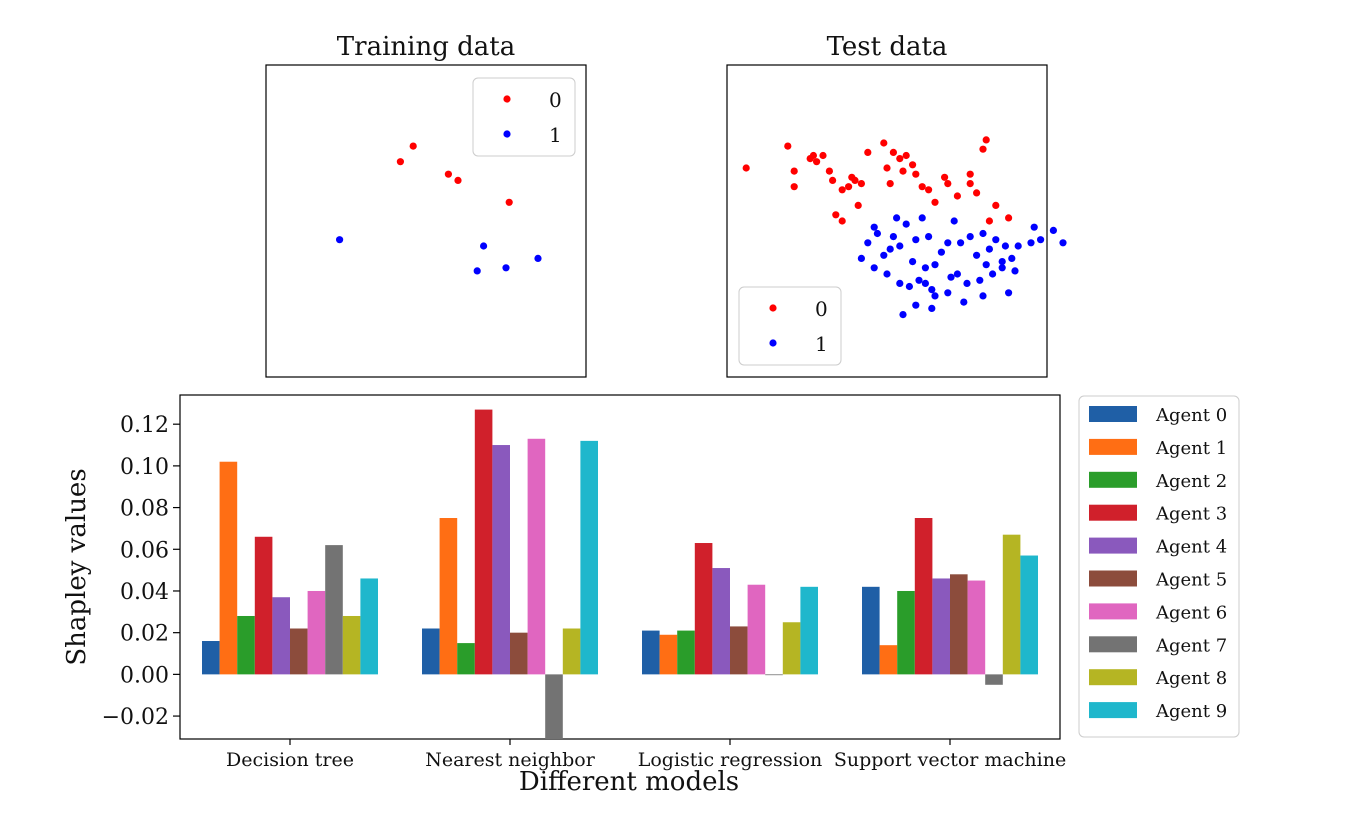 Image resolution: width=1348 pixels, height=818 pixels. I want to click on x-tick-label: Decision tree, so click(290, 760).